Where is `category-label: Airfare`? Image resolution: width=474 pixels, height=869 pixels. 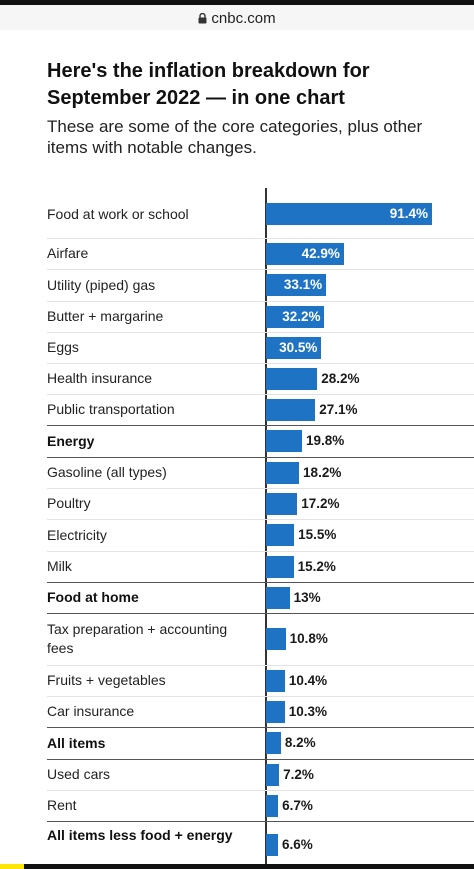
category-label: Airfare is located at coordinates (68, 253).